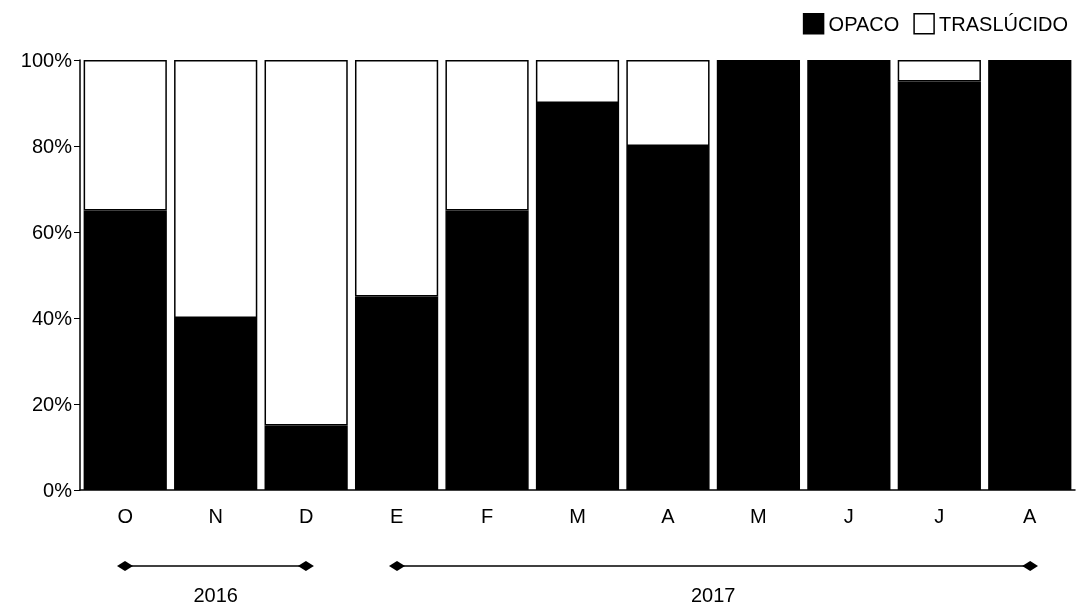  What do you see at coordinates (52, 318) in the screenshot?
I see `y-tick-label: 40%` at bounding box center [52, 318].